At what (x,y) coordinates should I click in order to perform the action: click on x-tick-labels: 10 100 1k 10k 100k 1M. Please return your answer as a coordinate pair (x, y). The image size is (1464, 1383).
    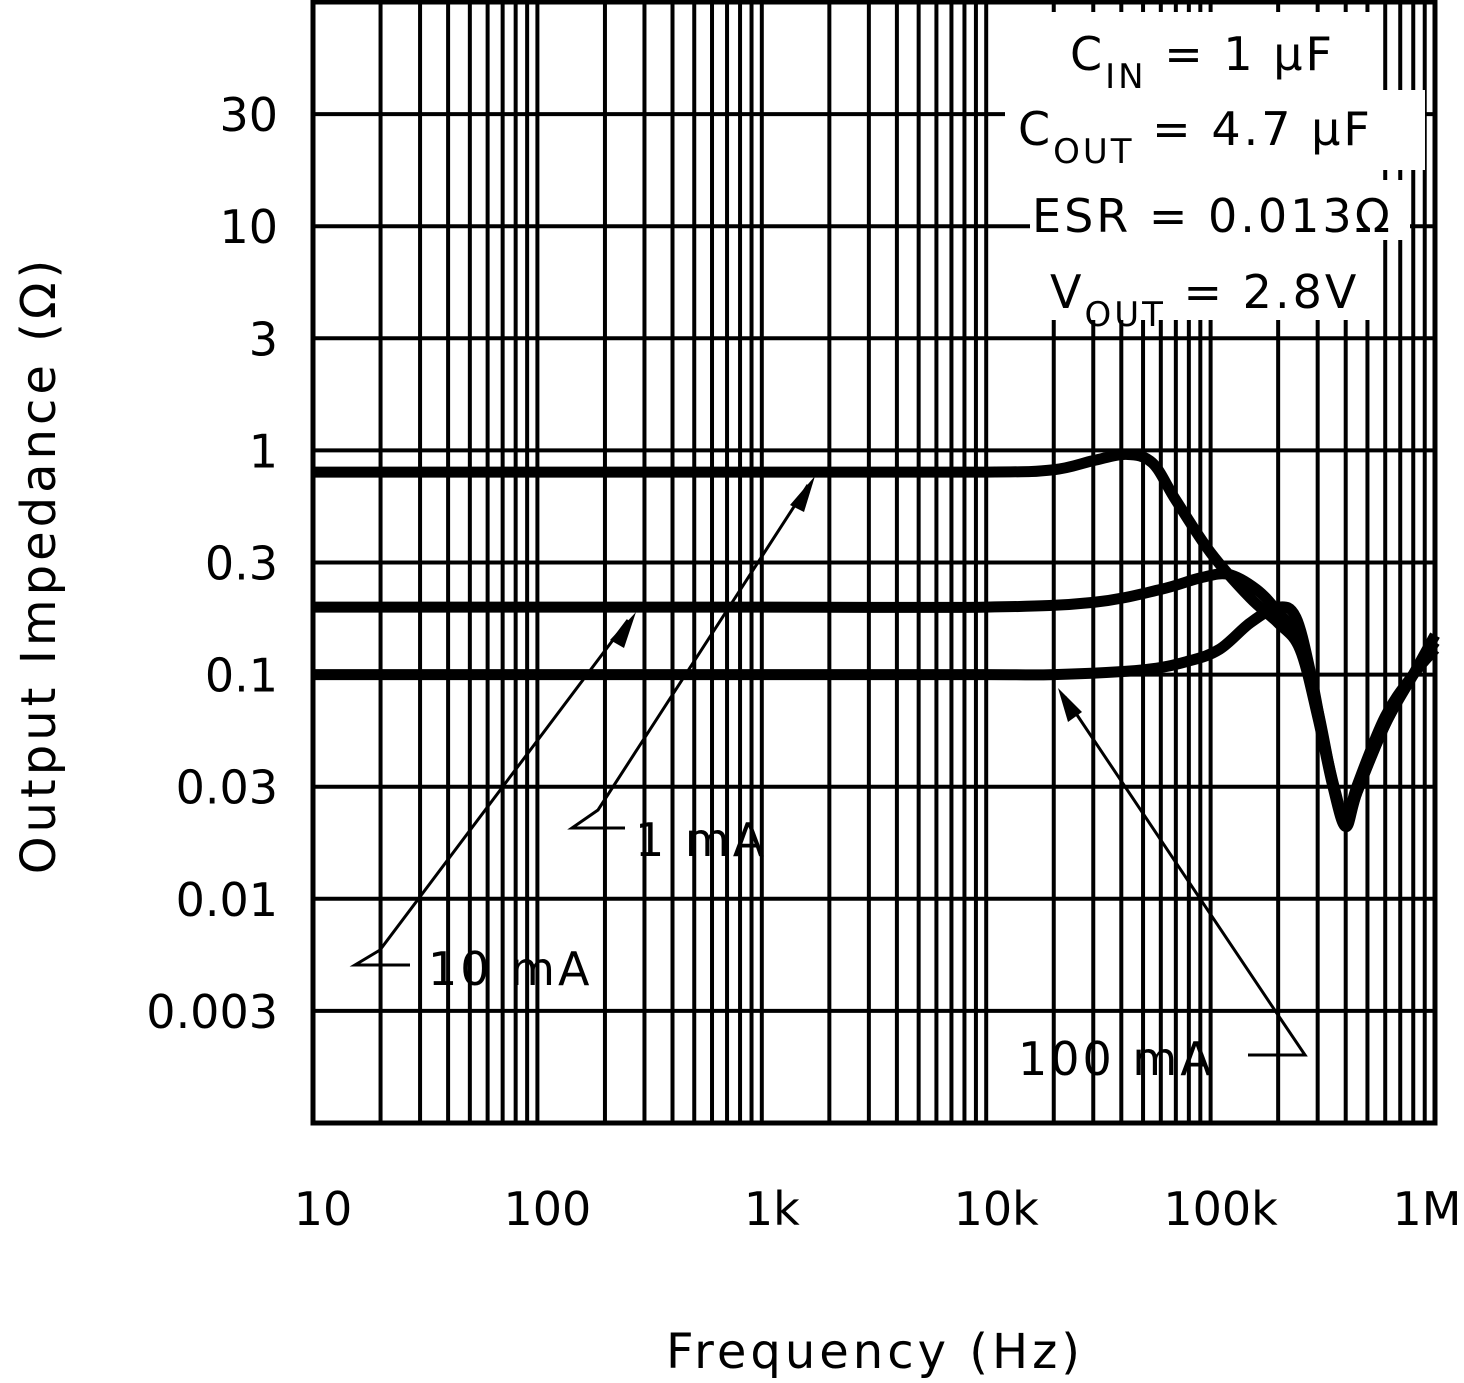
    Looking at the image, I should click on (878, 1209).